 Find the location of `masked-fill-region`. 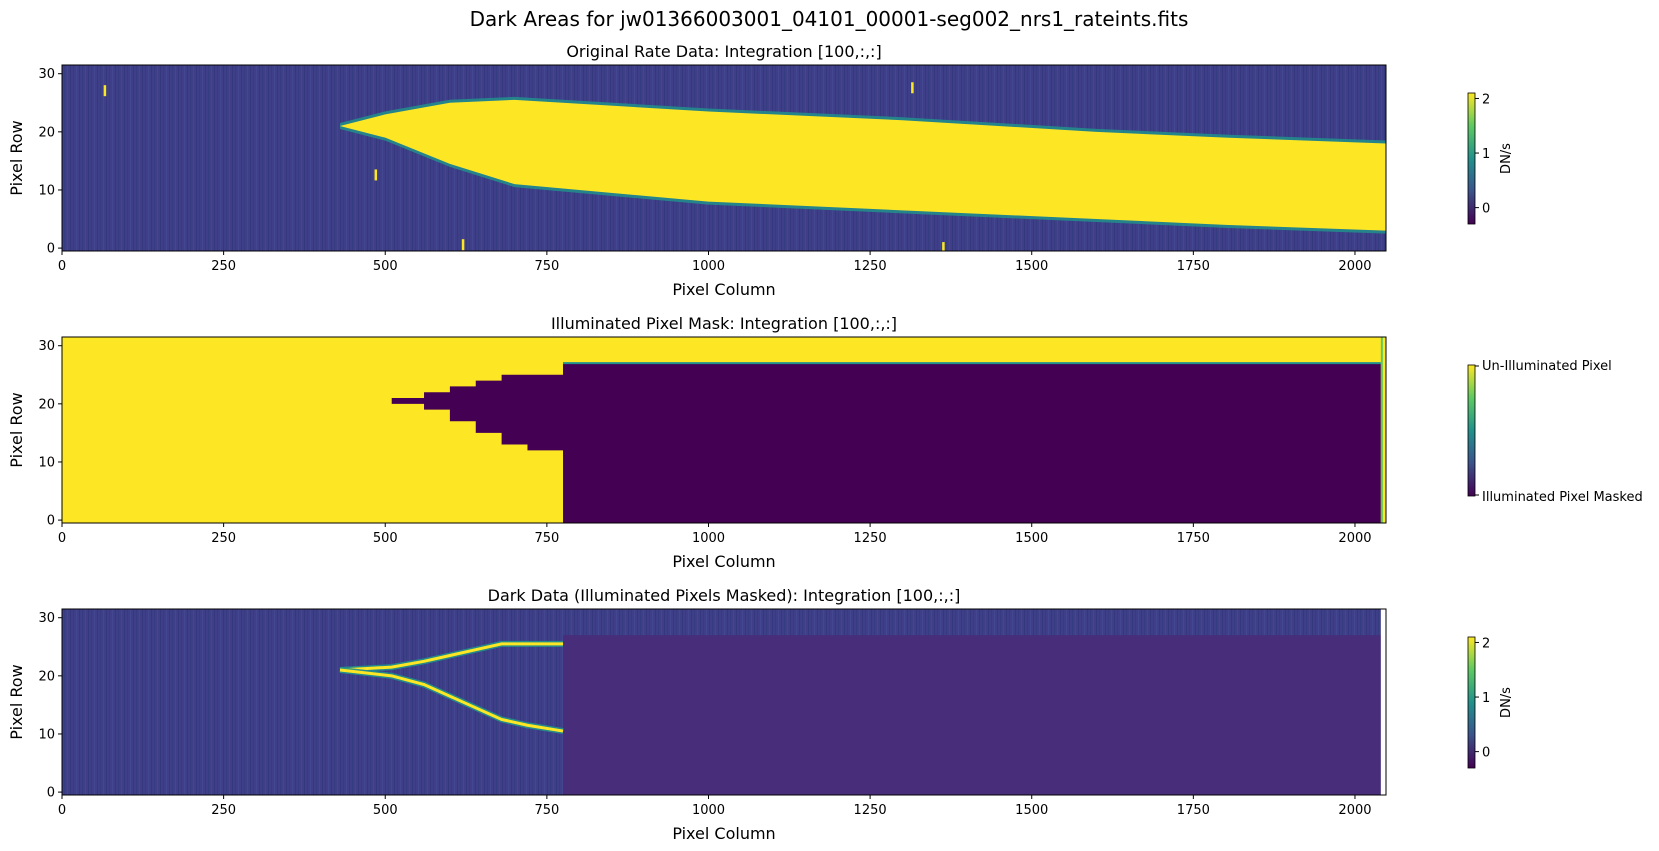

masked-fill-region is located at coordinates (972, 715).